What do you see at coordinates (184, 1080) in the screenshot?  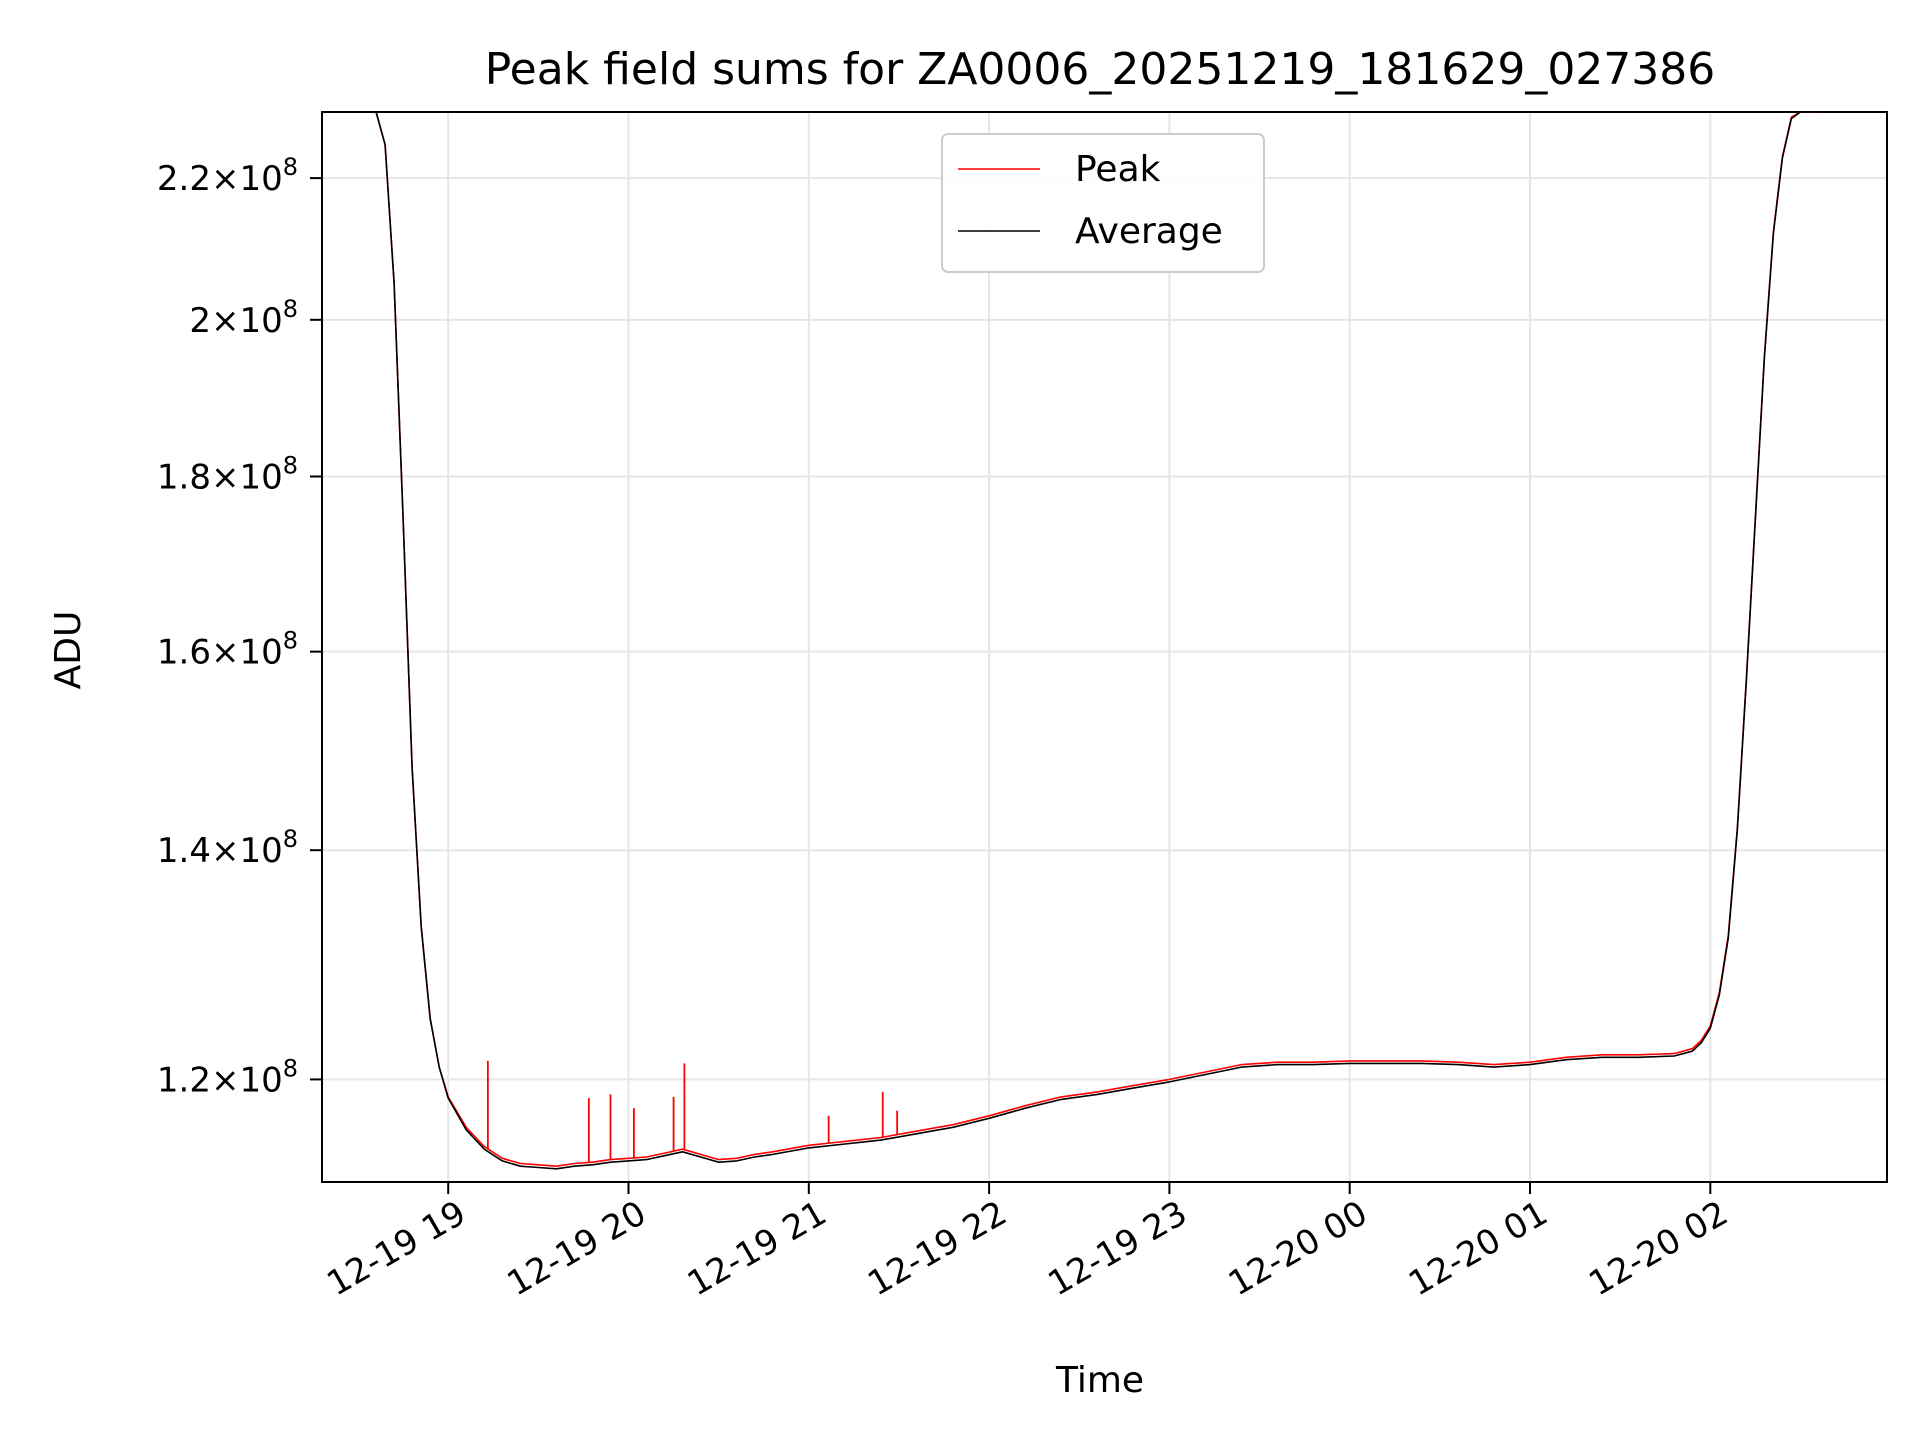 I see `y-tick-mantissa: 1.2` at bounding box center [184, 1080].